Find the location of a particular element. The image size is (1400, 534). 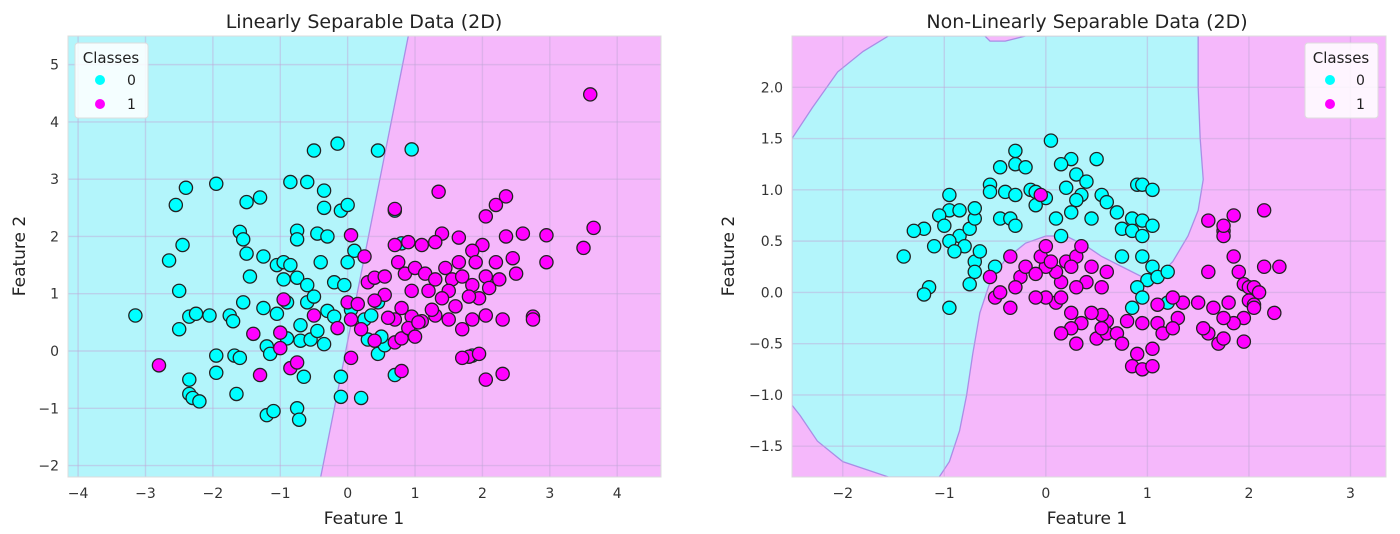

y-tick-labels: −1.5 −1.0 −0.5 0.0 0.5 1.0 1.5 2.0 is located at coordinates (766, 267).